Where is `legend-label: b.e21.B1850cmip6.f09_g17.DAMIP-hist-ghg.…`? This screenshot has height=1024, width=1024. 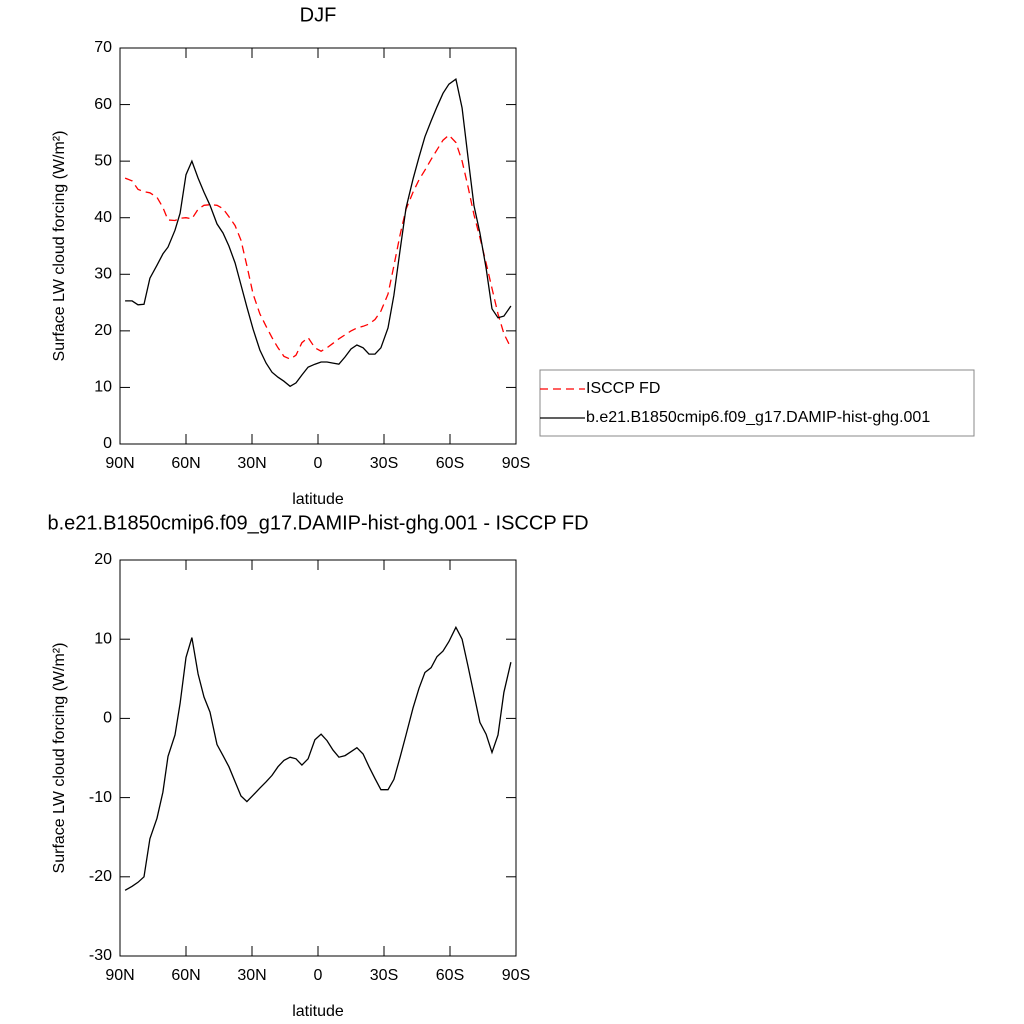 legend-label: b.e21.B1850cmip6.f09_g17.DAMIP-hist-ghg.… is located at coordinates (758, 417).